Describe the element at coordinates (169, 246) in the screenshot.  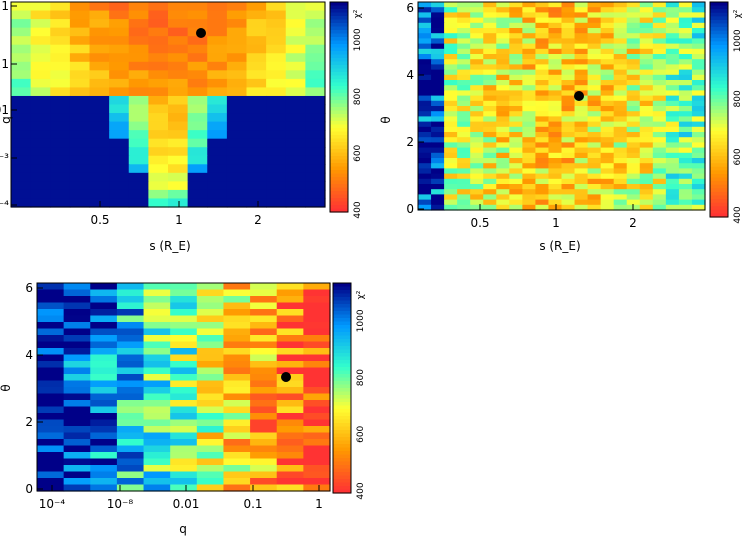
I see `x-axis-label: s (R_E)` at that location.